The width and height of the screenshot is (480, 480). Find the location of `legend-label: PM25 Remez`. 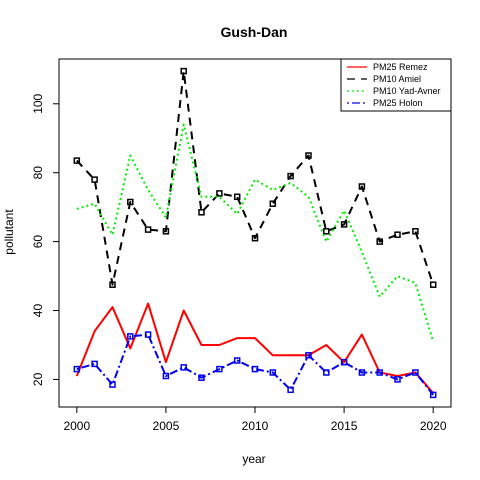

legend-label: PM25 Remez is located at coordinates (400, 67).